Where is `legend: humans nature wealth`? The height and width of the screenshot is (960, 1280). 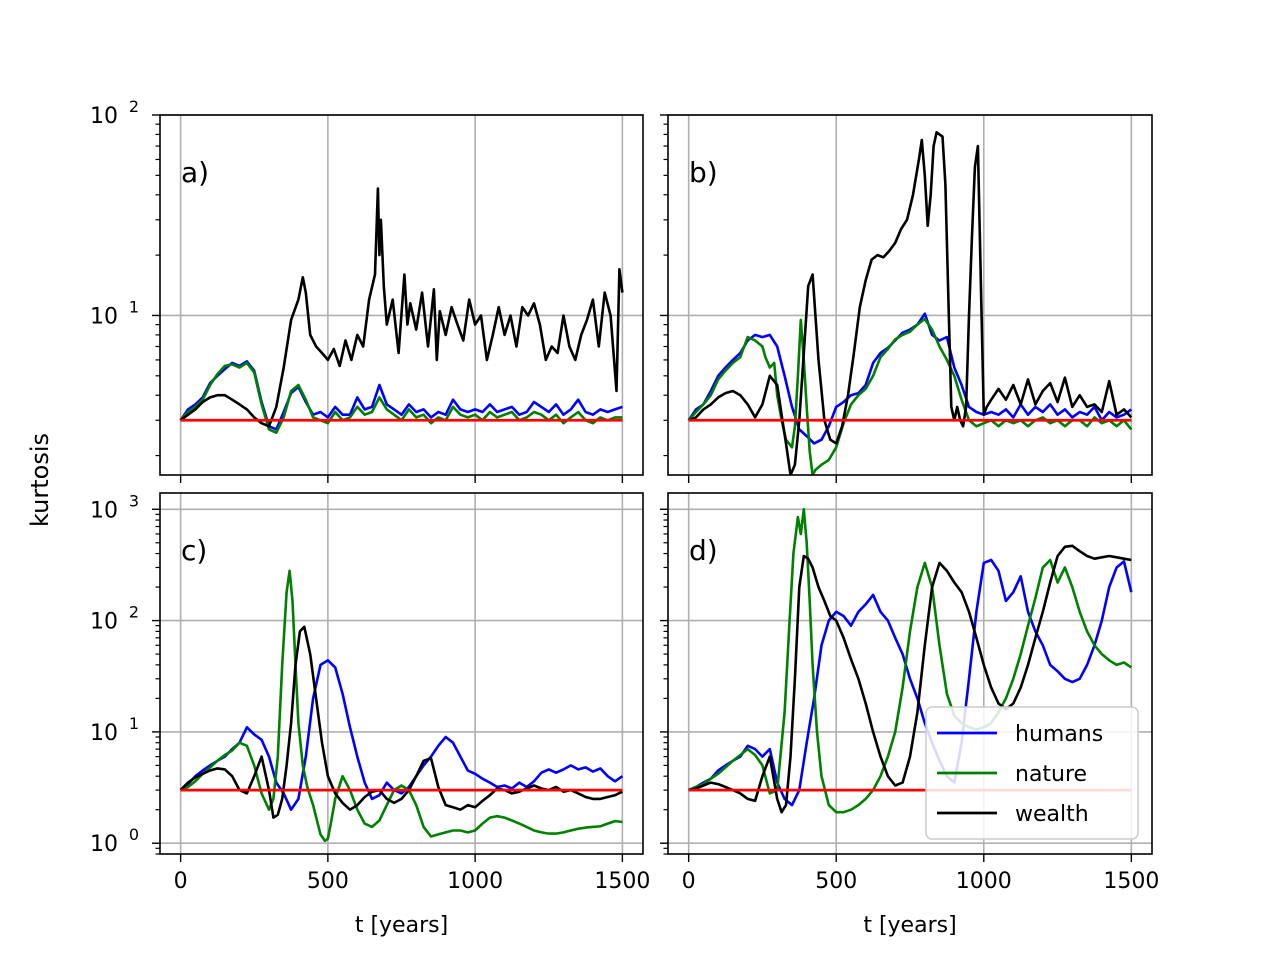 legend: humans nature wealth is located at coordinates (1032, 773).